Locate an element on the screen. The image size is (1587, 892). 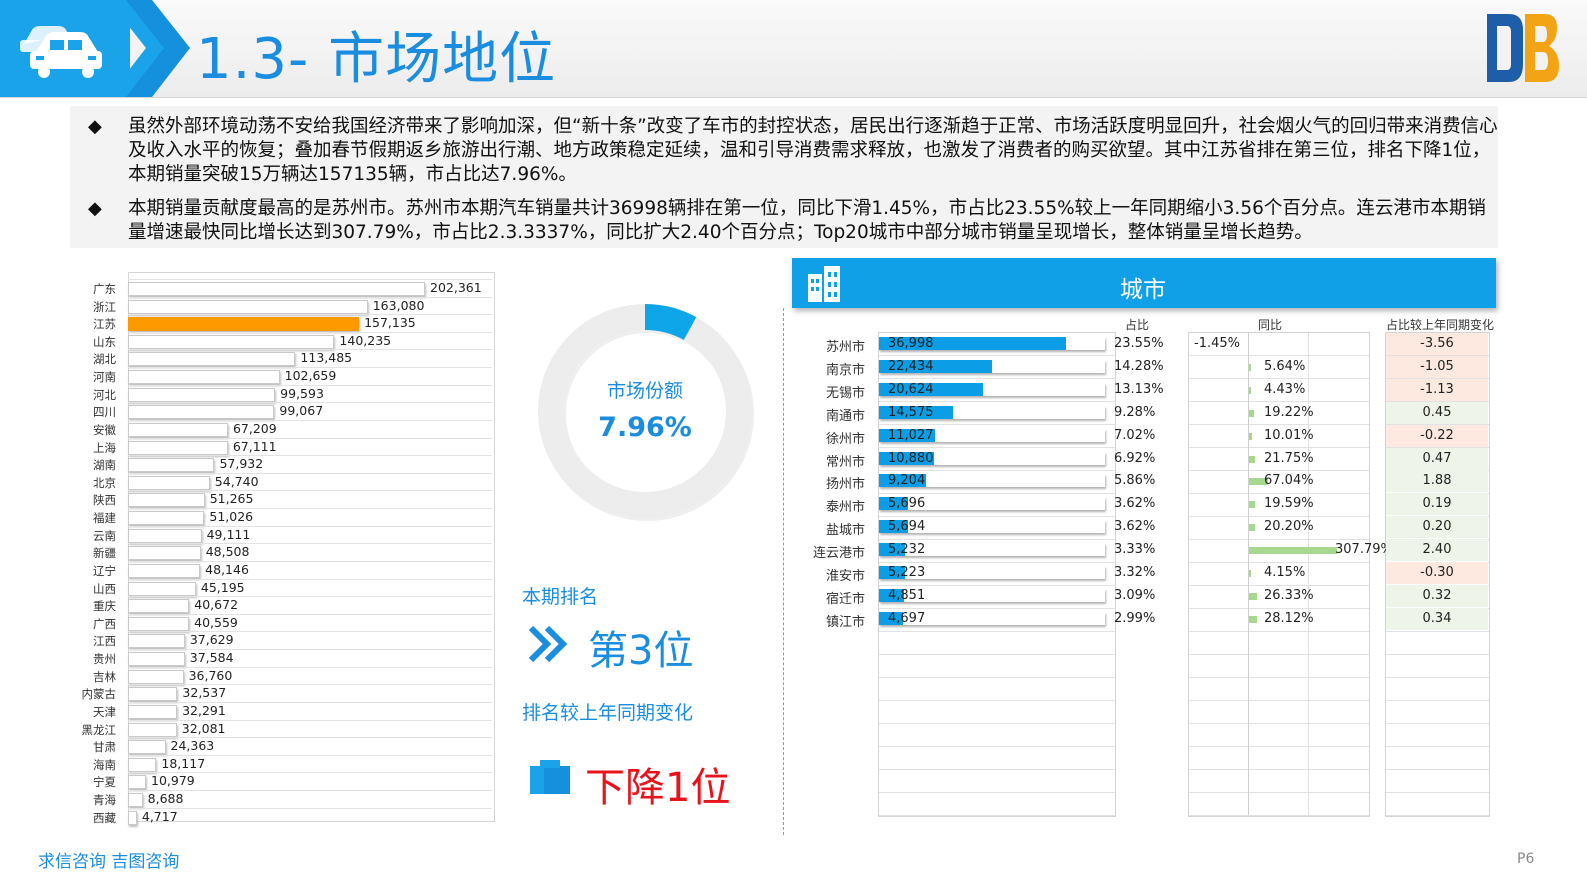
share-change-value: 0.34 is located at coordinates (1437, 618).